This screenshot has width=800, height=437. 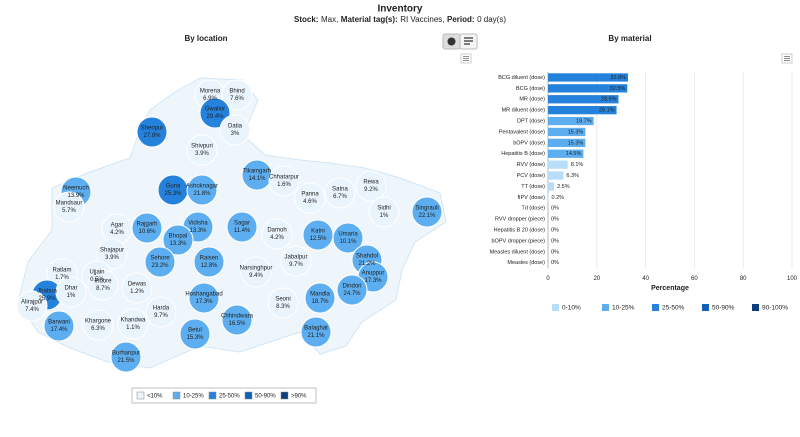 What do you see at coordinates (320, 295) in the screenshot?
I see `district-name: Mandla` at bounding box center [320, 295].